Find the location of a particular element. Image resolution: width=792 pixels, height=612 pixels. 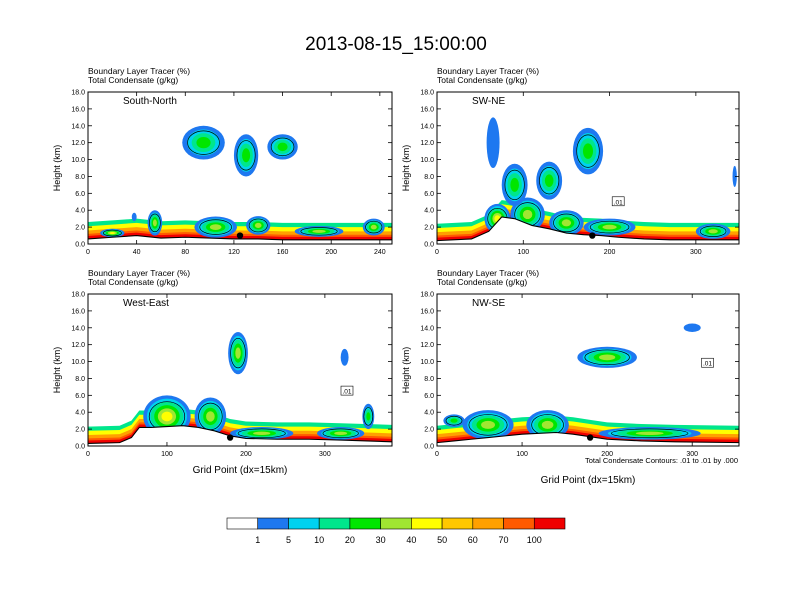

x-tick-label: 40 is located at coordinates (137, 252).